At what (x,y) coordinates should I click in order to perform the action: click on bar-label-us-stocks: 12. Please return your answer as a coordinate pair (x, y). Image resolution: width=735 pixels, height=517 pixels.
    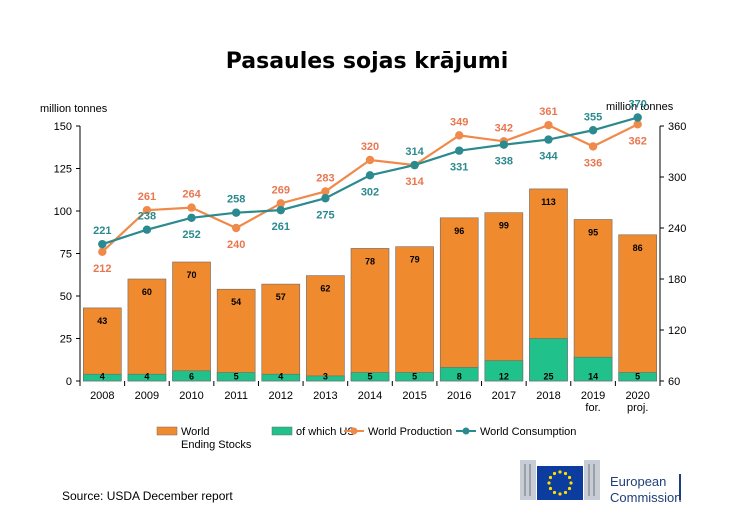
    Looking at the image, I should click on (504, 377).